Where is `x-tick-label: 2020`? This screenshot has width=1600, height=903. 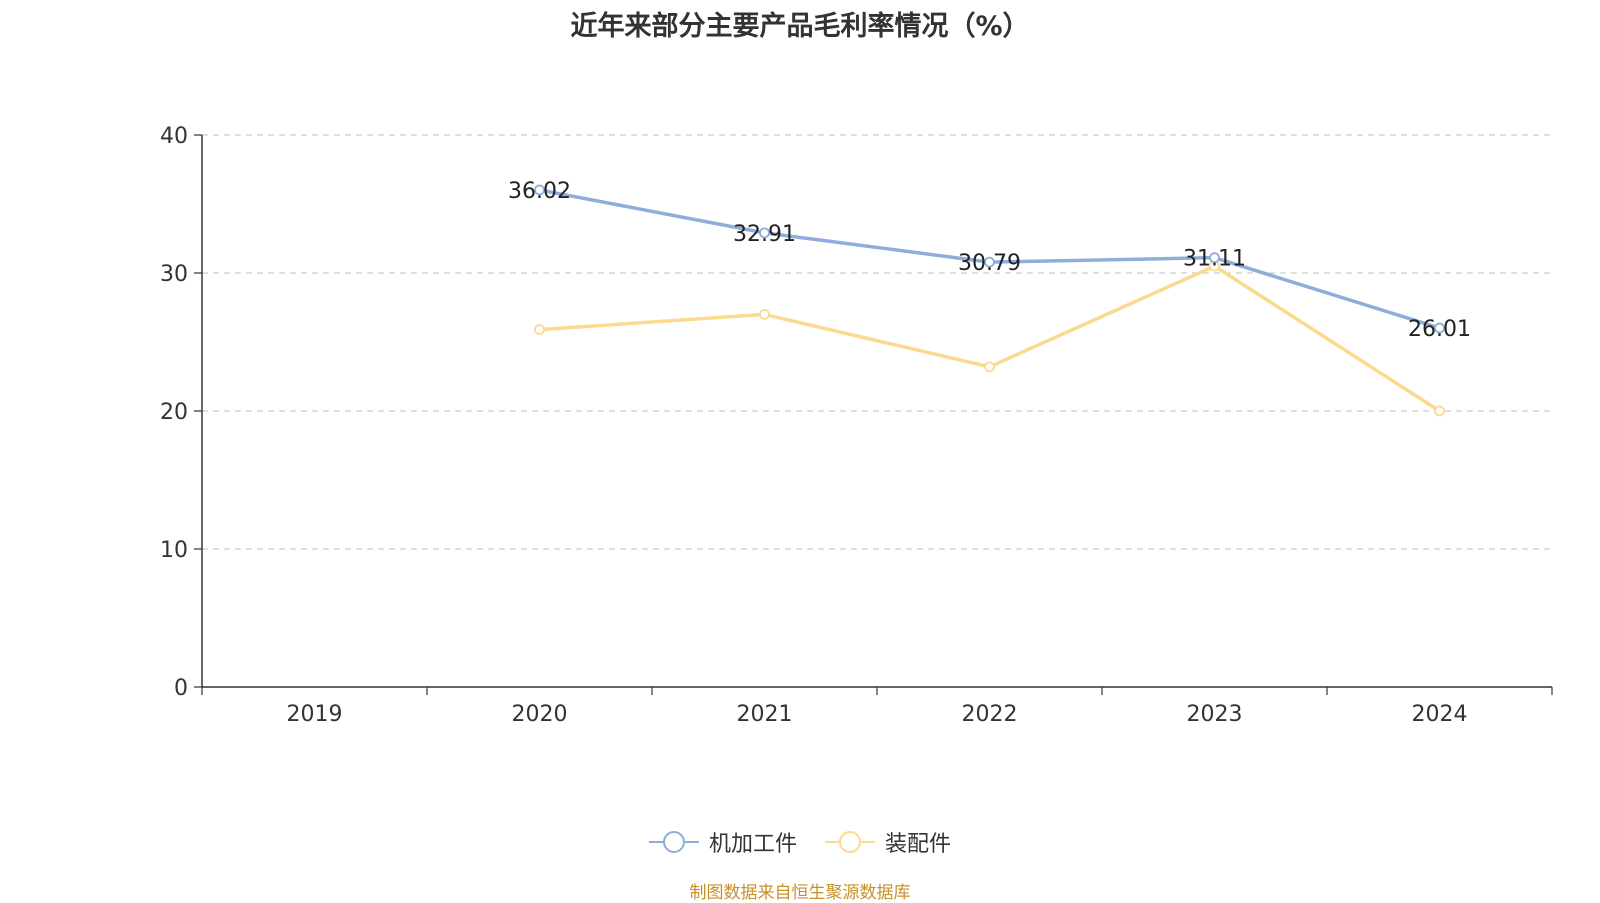
x-tick-label: 2020 is located at coordinates (540, 714).